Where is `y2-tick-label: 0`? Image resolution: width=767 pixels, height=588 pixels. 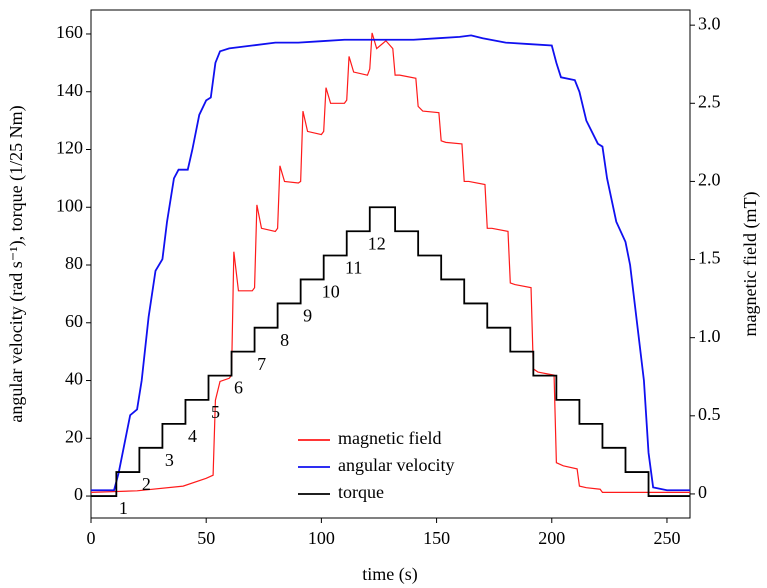
y2-tick-label: 0 is located at coordinates (702, 492).